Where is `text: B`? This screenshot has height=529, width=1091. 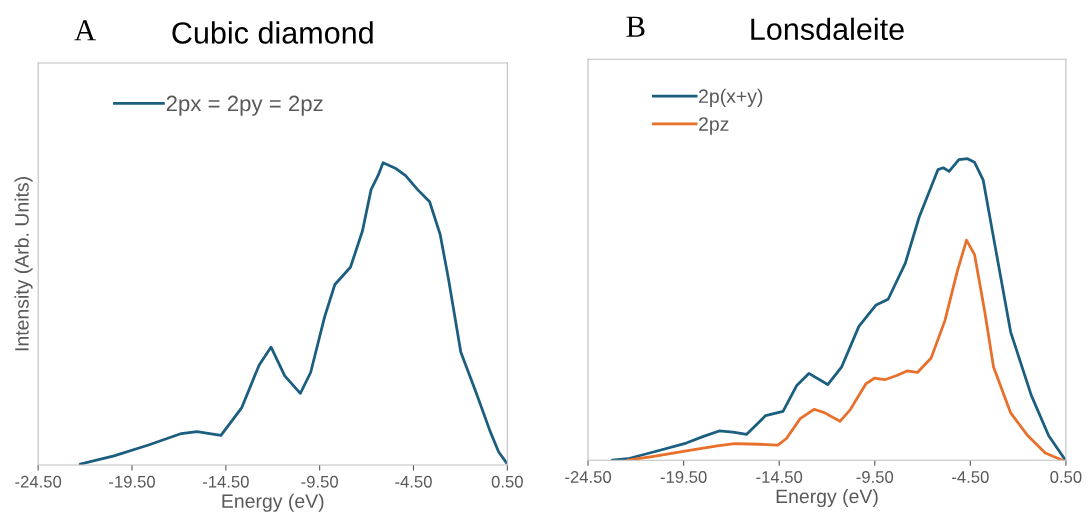
text: B is located at coordinates (635, 26).